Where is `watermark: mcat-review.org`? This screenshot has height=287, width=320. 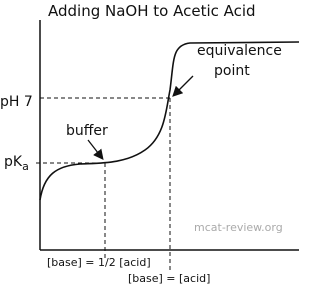 watermark: mcat-review.org is located at coordinates (238, 227).